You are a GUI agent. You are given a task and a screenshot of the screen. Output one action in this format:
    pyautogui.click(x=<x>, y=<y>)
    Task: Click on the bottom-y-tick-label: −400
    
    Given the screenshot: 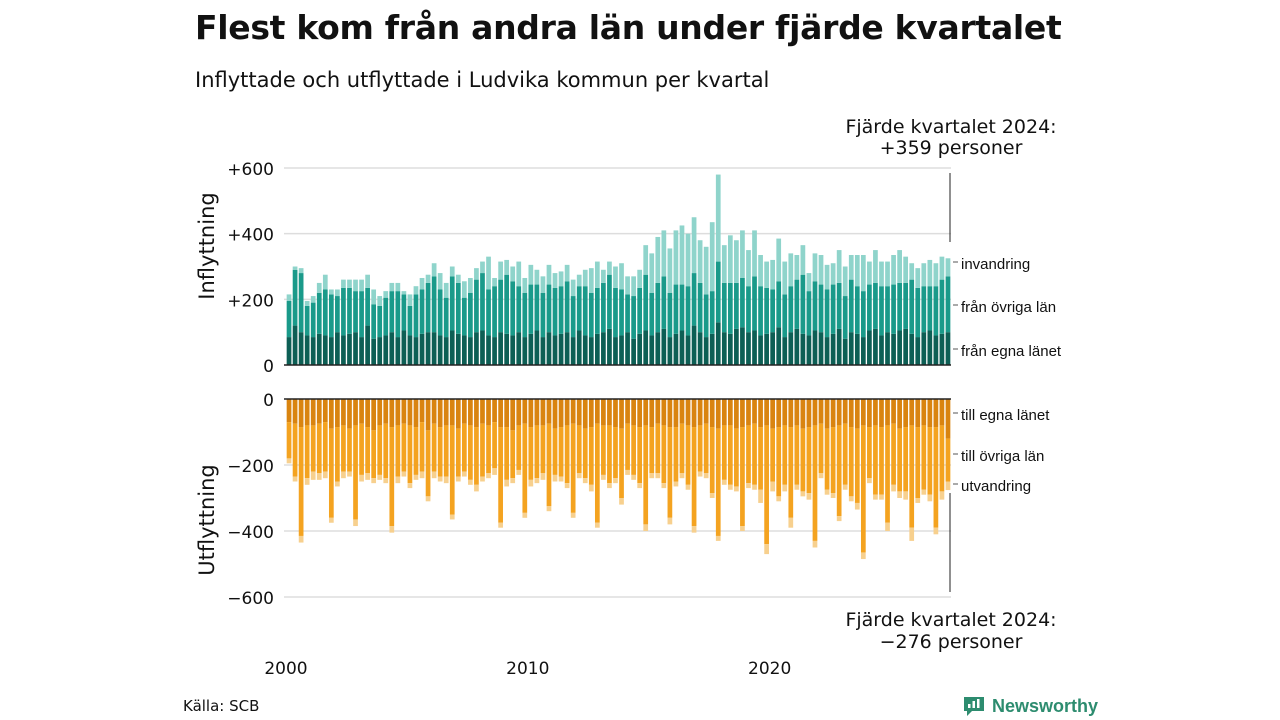 What is the action you would take?
    pyautogui.click(x=250, y=533)
    